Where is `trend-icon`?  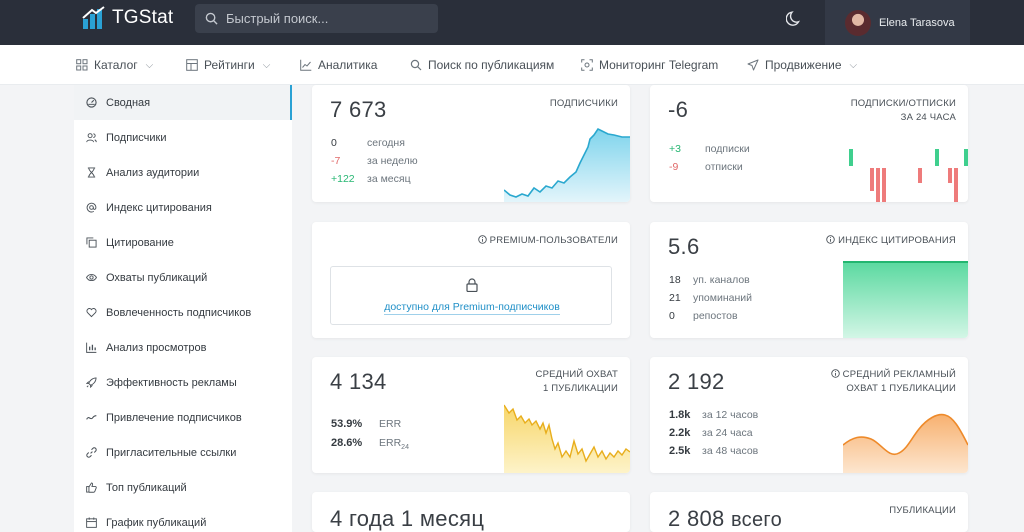 trend-icon is located at coordinates (91, 417).